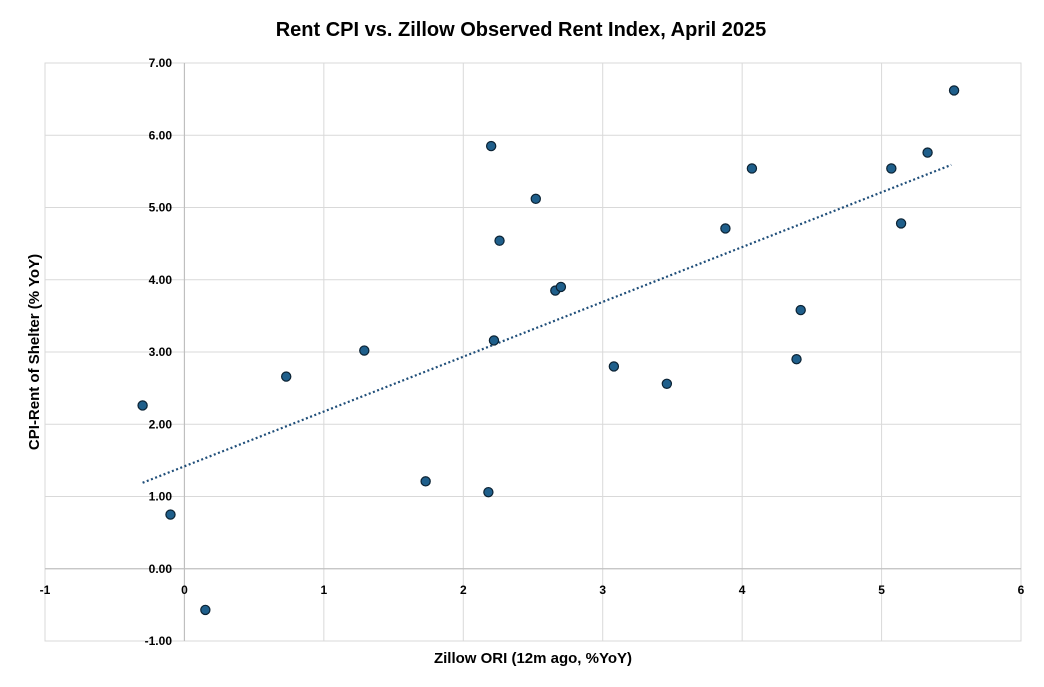 This screenshot has height=687, width=1044. I want to click on x-tick-label: -1, so click(45, 590).